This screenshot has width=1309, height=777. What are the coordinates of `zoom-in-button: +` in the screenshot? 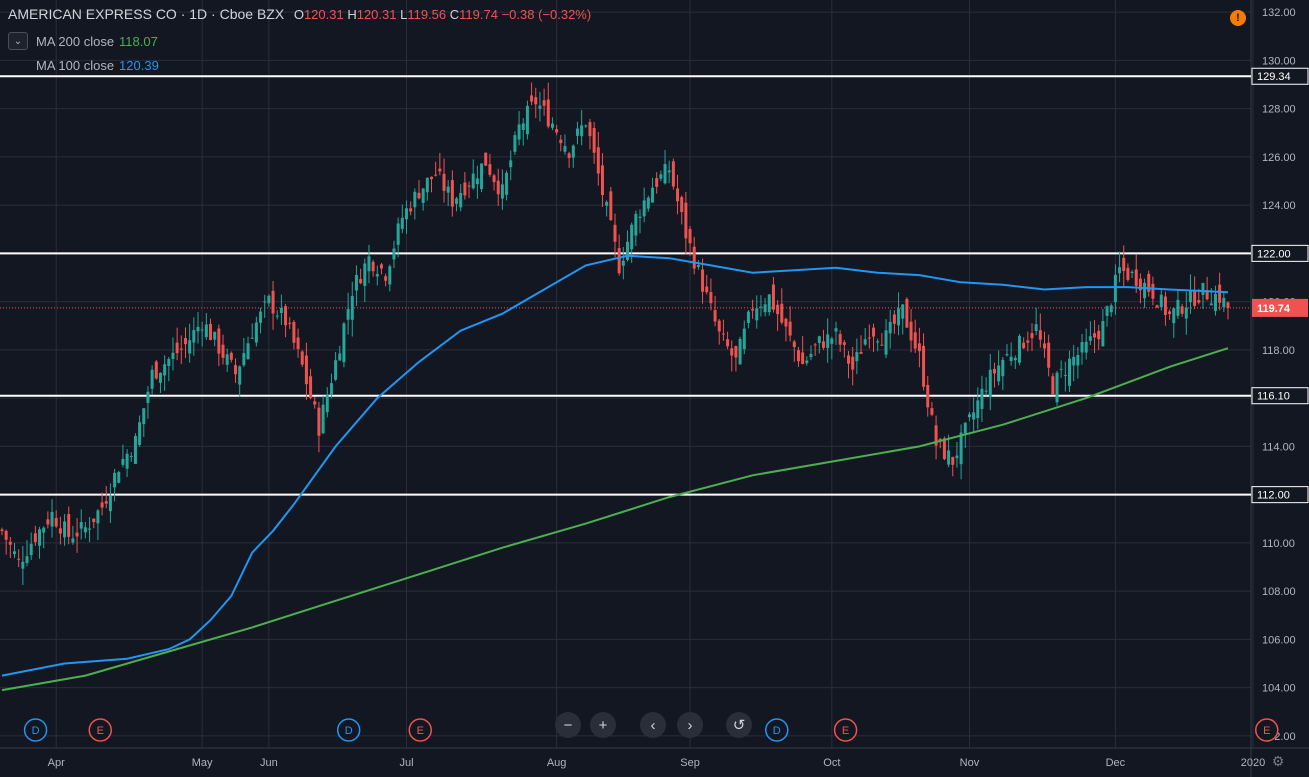 It's located at (603, 725).